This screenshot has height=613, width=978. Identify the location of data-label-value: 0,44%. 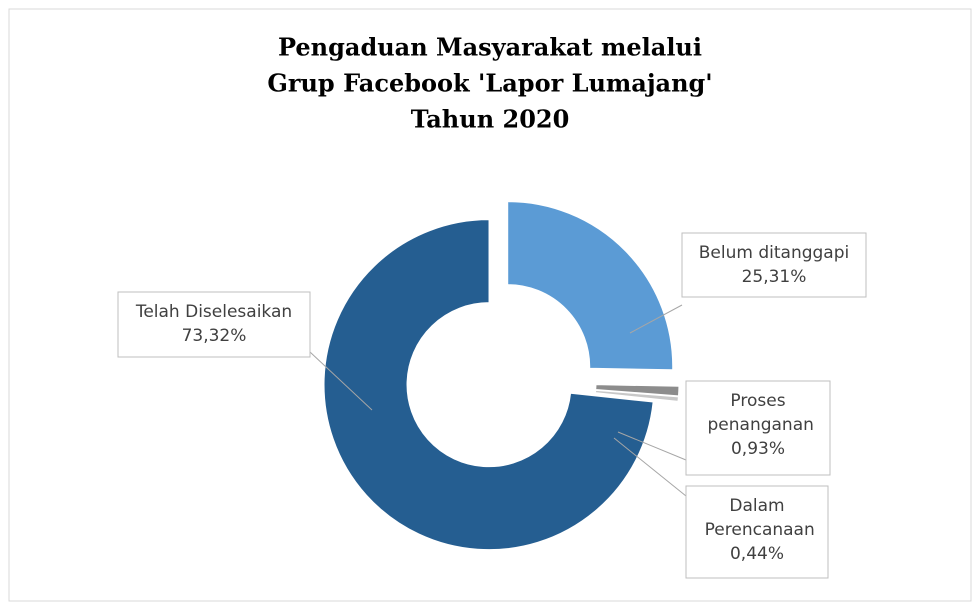
(757, 554).